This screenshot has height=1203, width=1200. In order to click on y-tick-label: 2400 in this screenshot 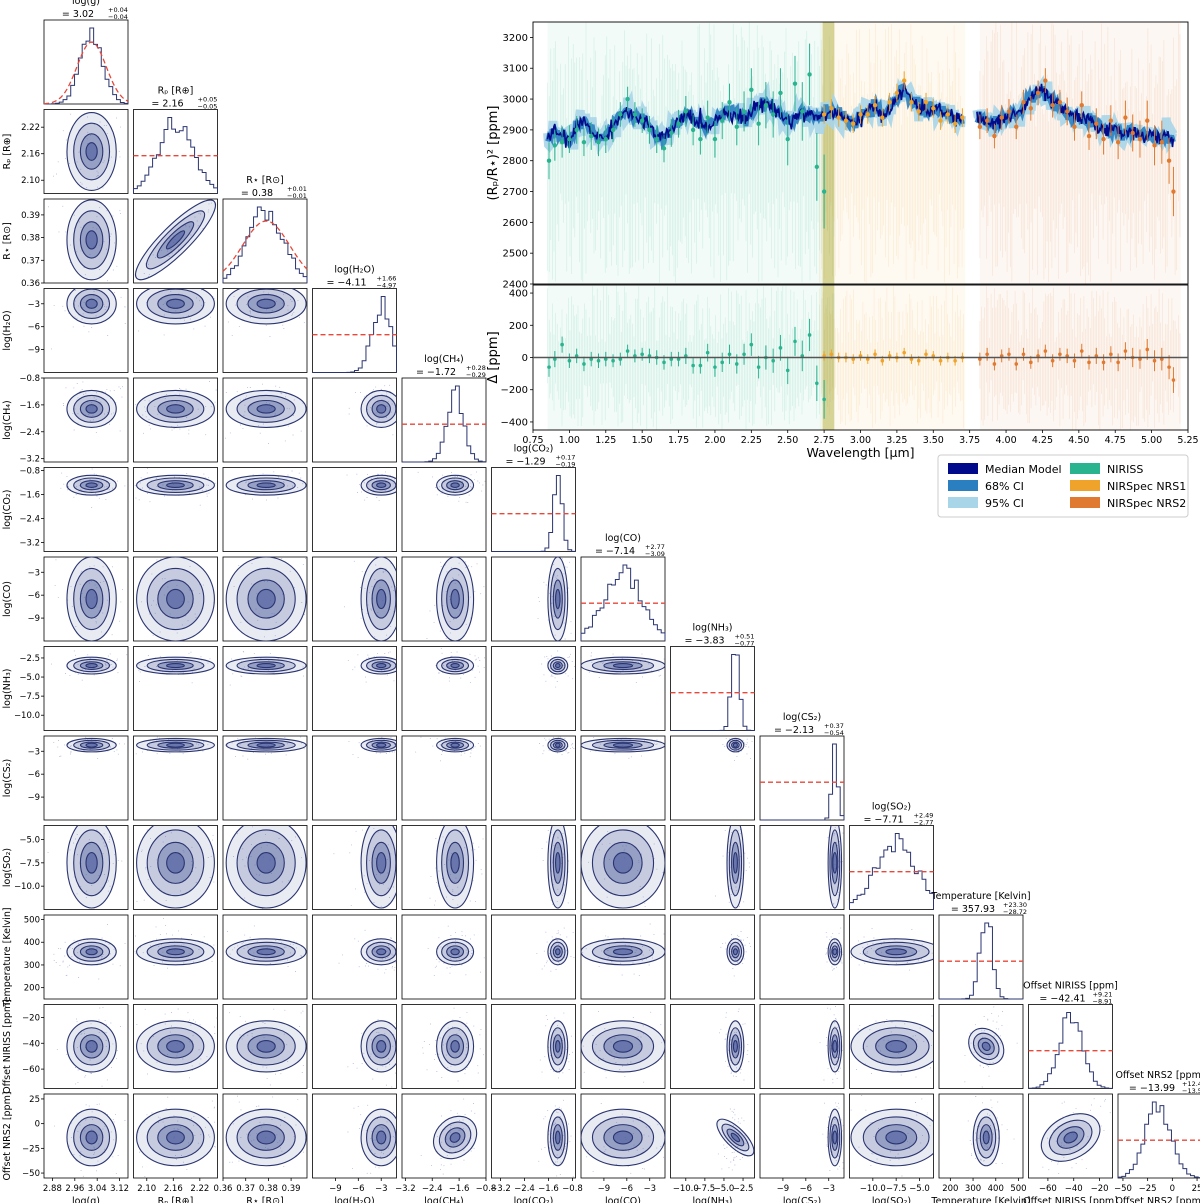, I will do `click(515, 285)`.